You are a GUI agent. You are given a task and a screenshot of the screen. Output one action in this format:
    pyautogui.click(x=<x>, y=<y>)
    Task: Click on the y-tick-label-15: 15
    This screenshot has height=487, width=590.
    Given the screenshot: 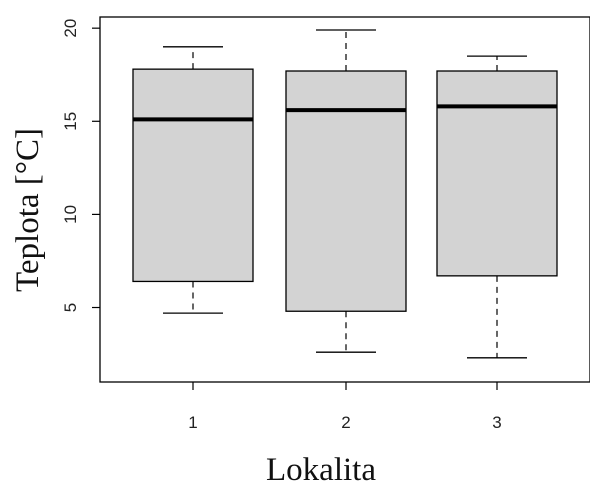 What is the action you would take?
    pyautogui.click(x=70, y=121)
    